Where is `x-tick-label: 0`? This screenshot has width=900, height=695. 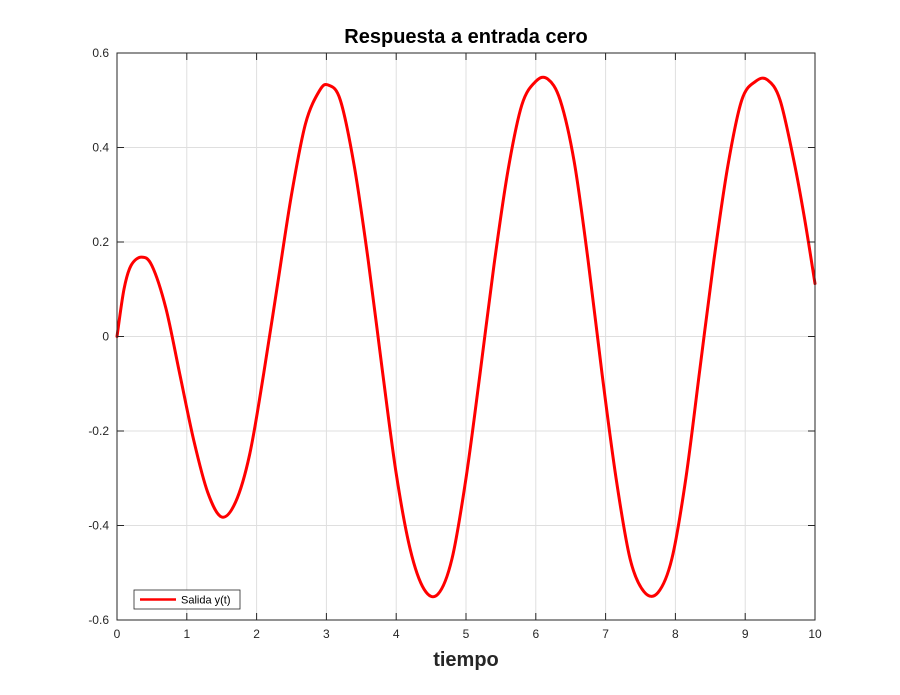 x-tick-label: 0 is located at coordinates (117, 634).